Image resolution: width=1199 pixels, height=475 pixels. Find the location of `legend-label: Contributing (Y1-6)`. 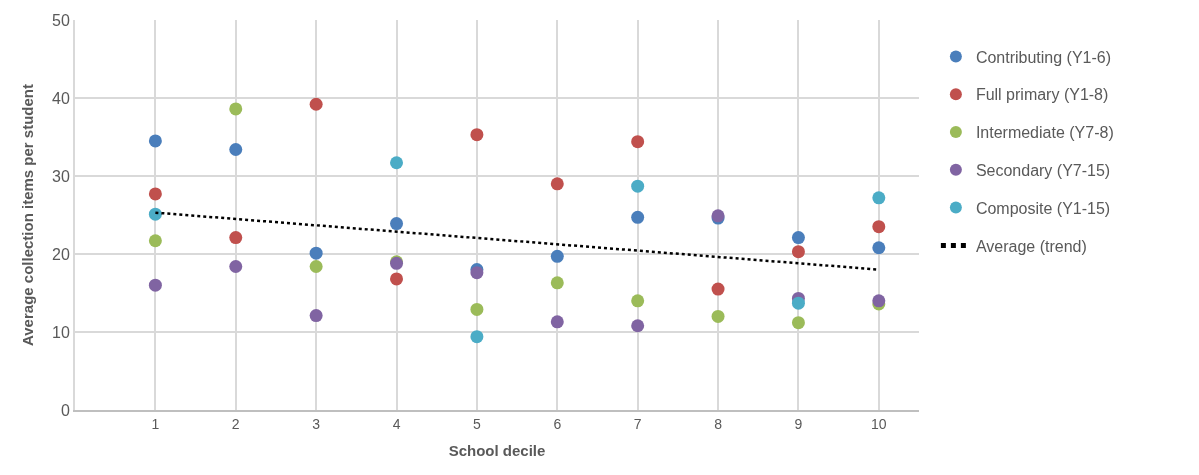

legend-label: Contributing (Y1-6) is located at coordinates (1043, 57).